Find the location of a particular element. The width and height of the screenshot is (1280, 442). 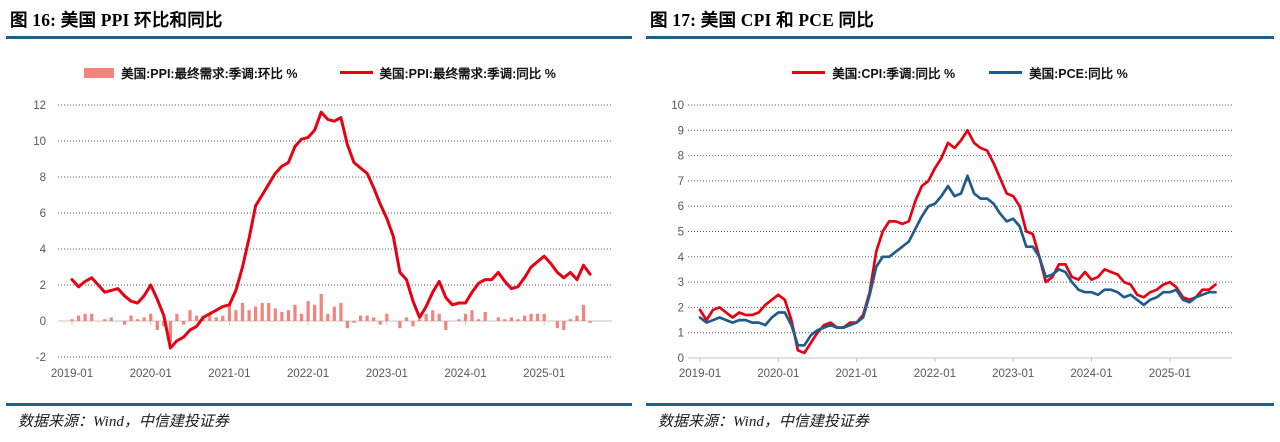

ppi-mom-legend-label: 美国:PPI:最终需求:季调:环比 % is located at coordinates (209, 74).